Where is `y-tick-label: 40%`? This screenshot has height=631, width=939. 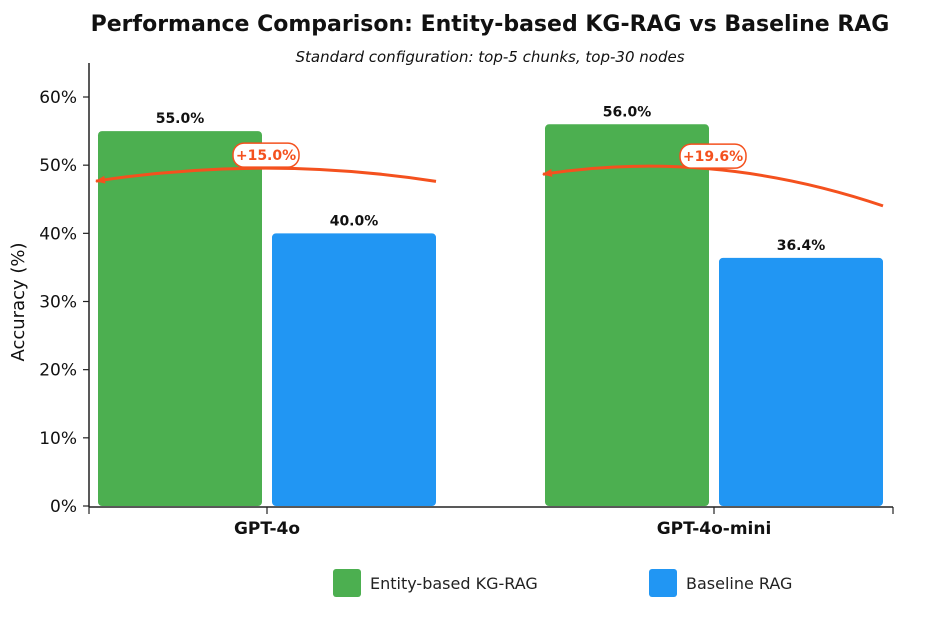
y-tick-label: 40% is located at coordinates (58, 234).